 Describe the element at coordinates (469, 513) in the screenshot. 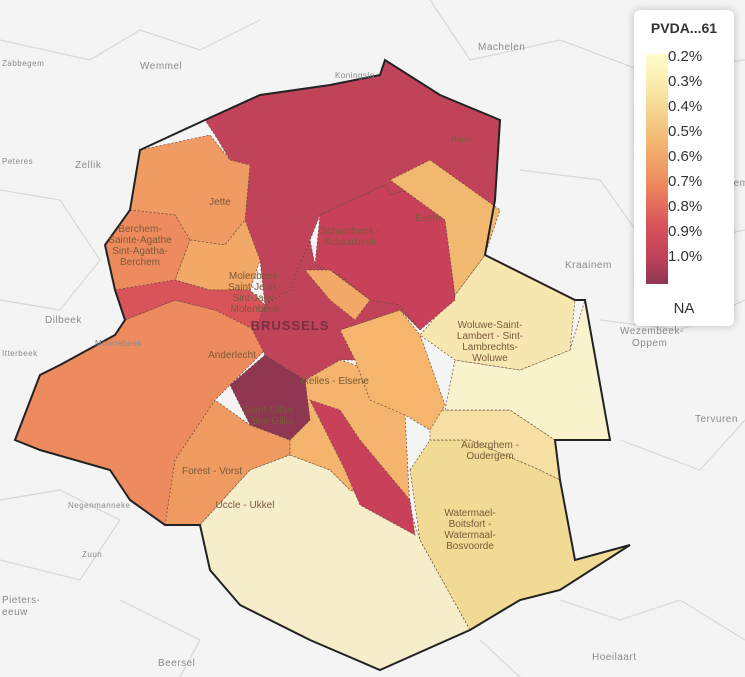

I see `commune-label: Watermael-` at that location.